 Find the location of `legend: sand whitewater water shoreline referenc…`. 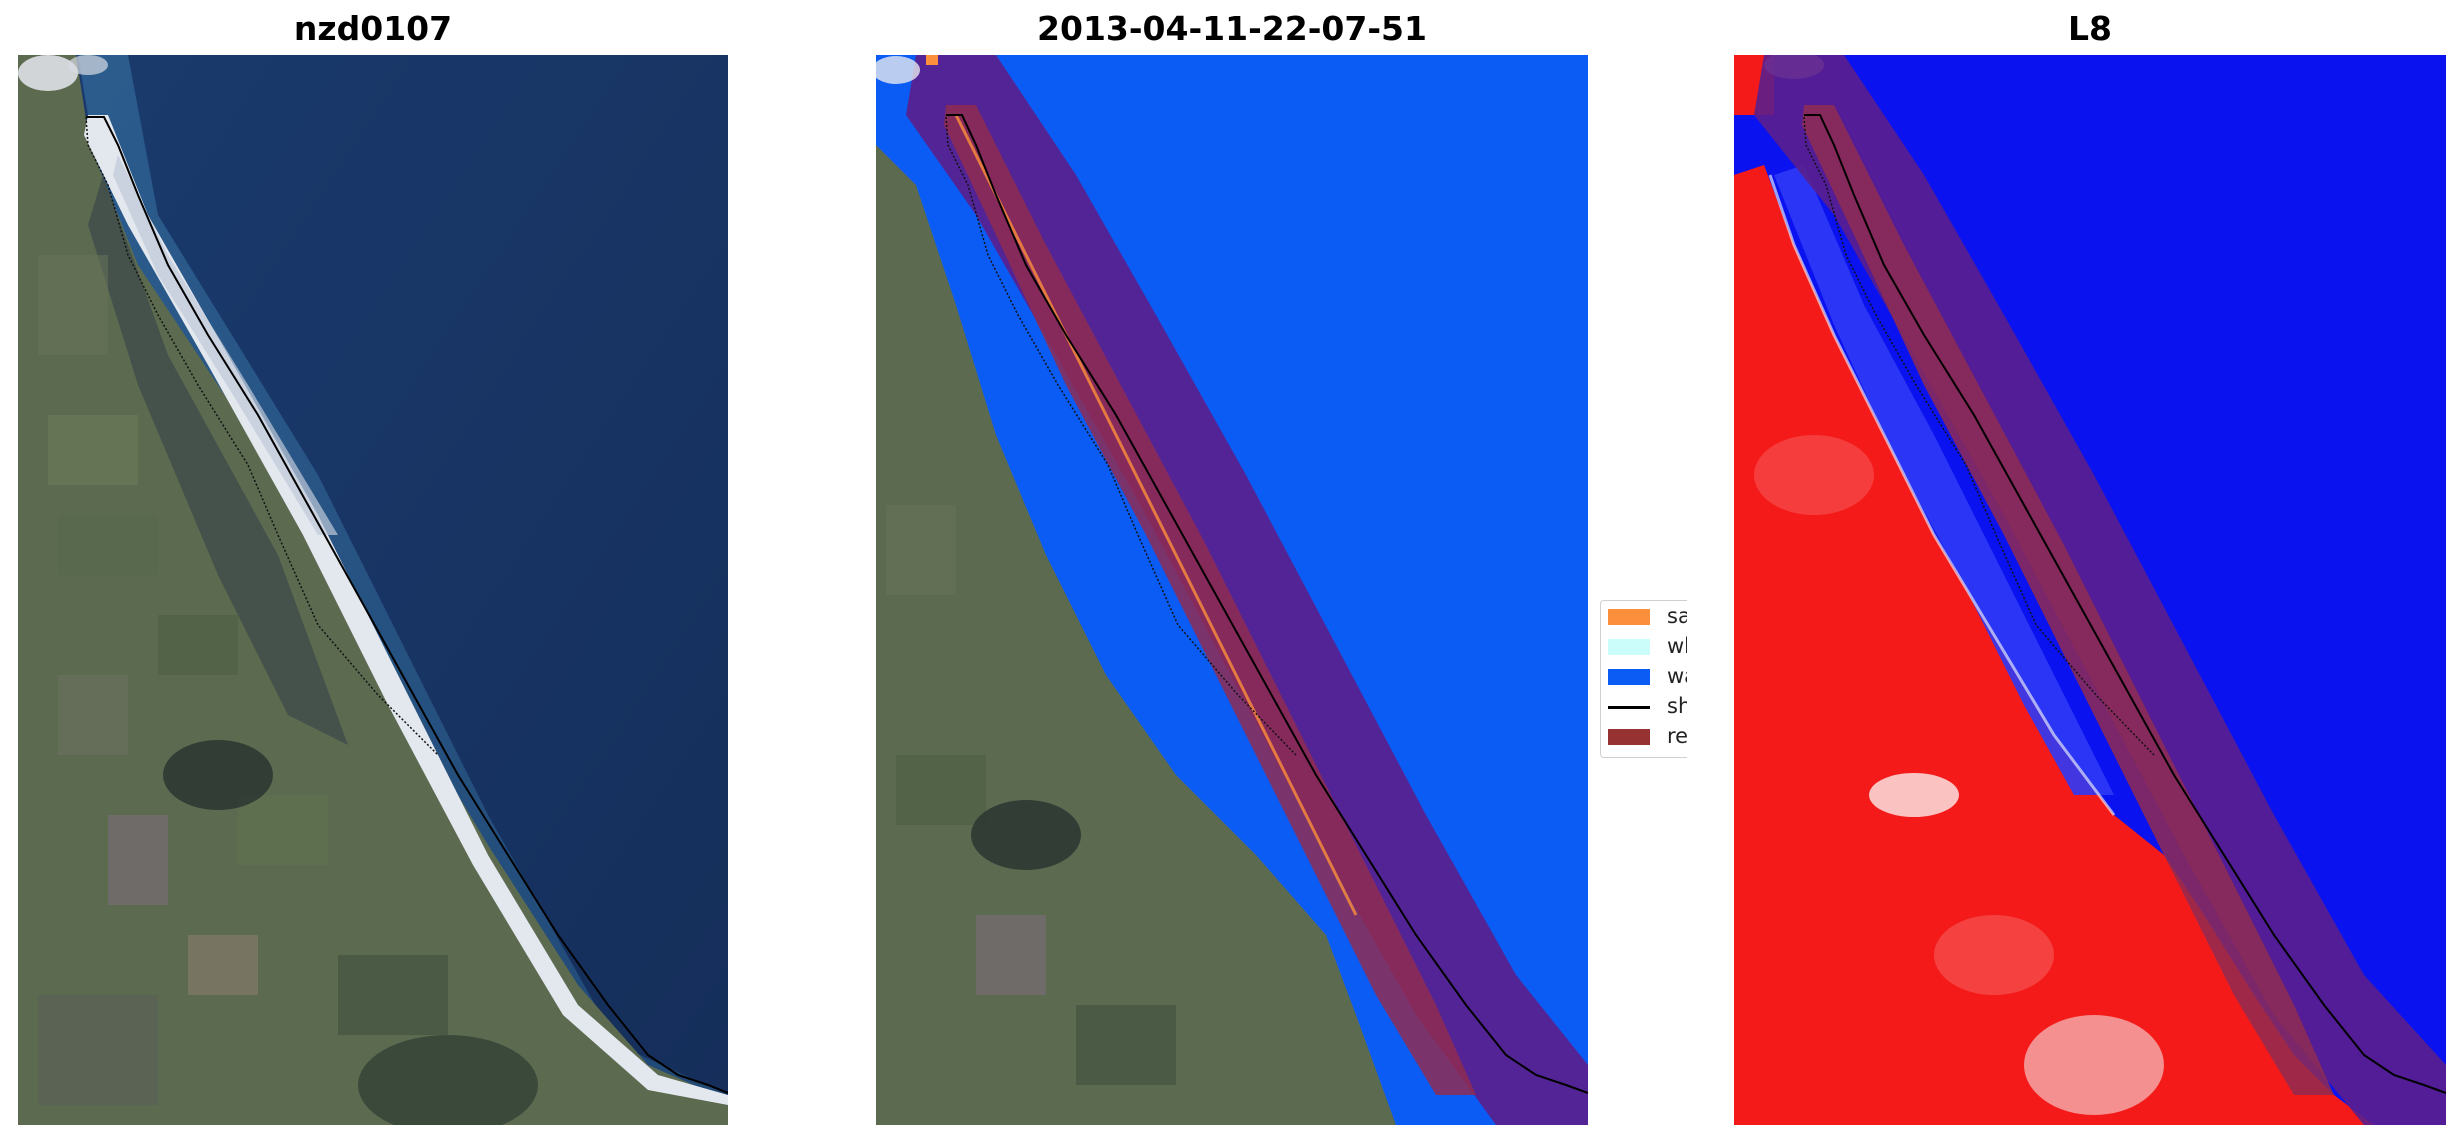

legend: sand whitewater water shoreline referenc… is located at coordinates (1643, 679).